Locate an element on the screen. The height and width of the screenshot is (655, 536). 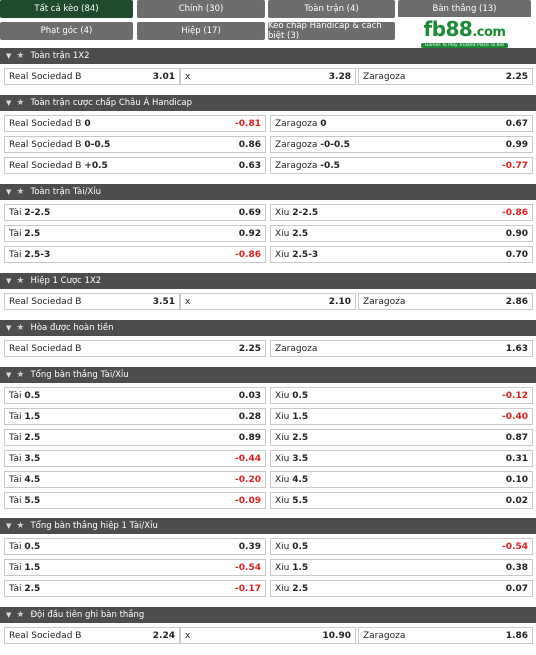
market-section: ▼ ★ Đội đầu tiên ghi bàn thắng is located at coordinates (268, 615).